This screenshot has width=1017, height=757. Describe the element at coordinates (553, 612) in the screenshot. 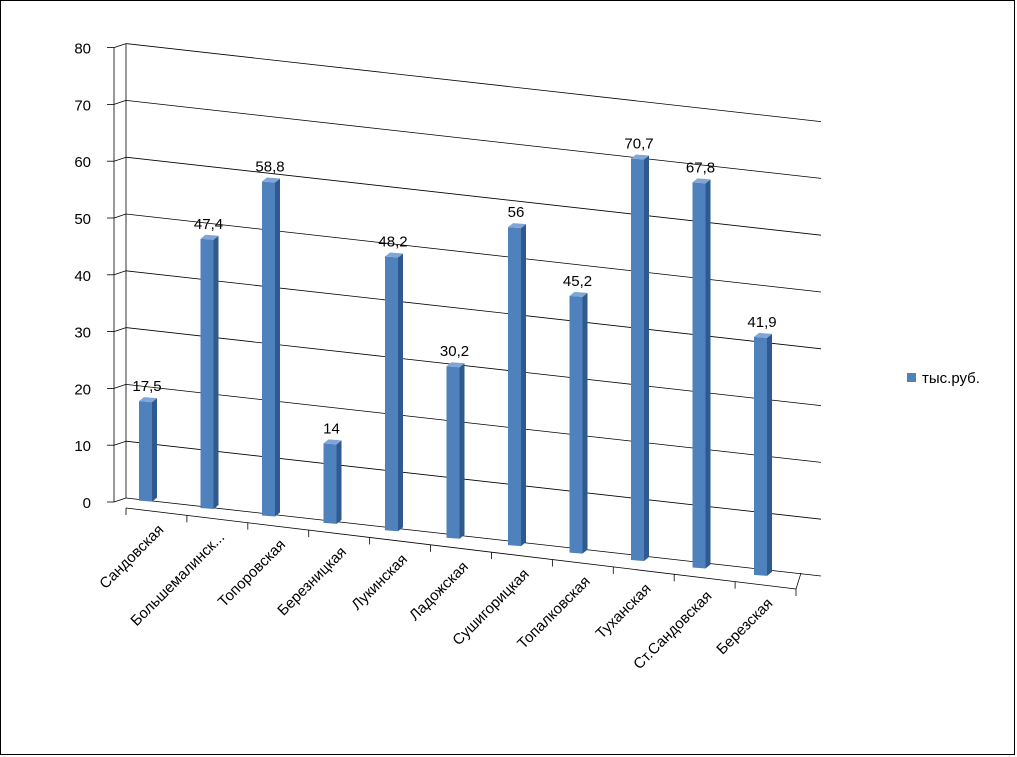

I see `x-tick-label: Топалковская` at that location.